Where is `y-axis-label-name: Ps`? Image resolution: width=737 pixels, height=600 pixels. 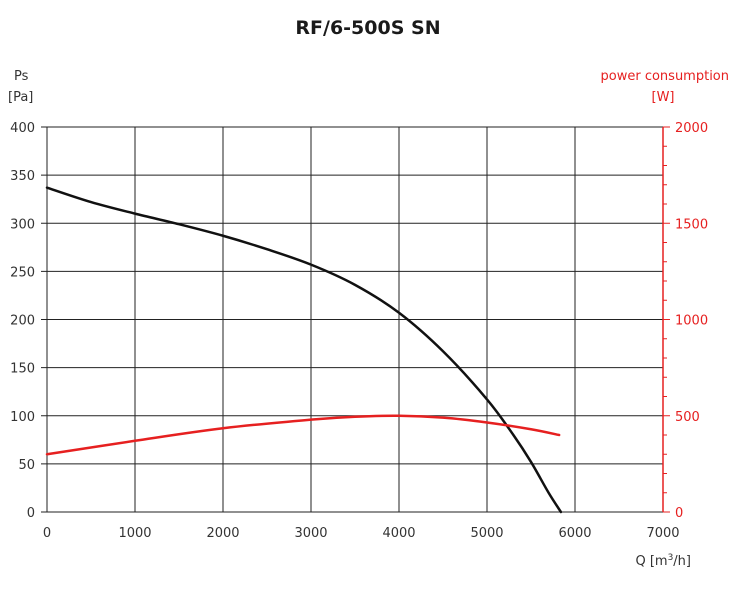 y-axis-label-name: Ps is located at coordinates (21, 76).